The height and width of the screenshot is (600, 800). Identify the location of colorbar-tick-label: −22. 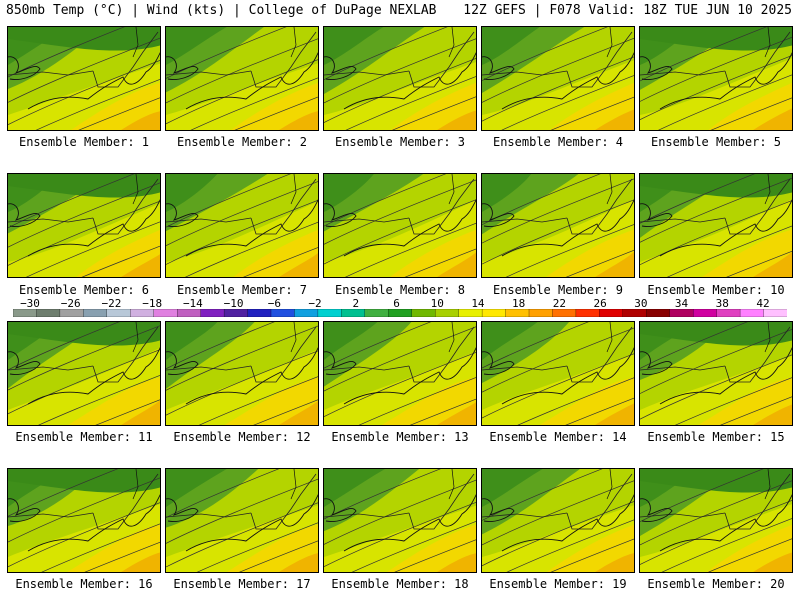
(111, 303).